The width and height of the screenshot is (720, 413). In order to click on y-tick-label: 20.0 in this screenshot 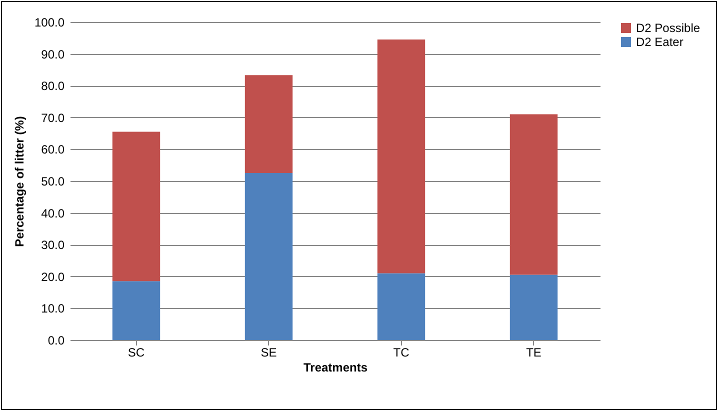, I will do `click(53, 277)`.